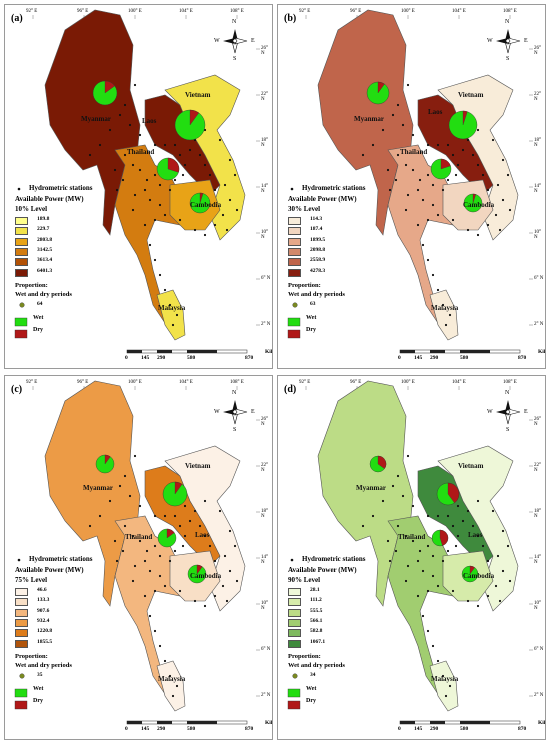  I want to click on legend-power-title: Available Power (MW), so click(322, 570).